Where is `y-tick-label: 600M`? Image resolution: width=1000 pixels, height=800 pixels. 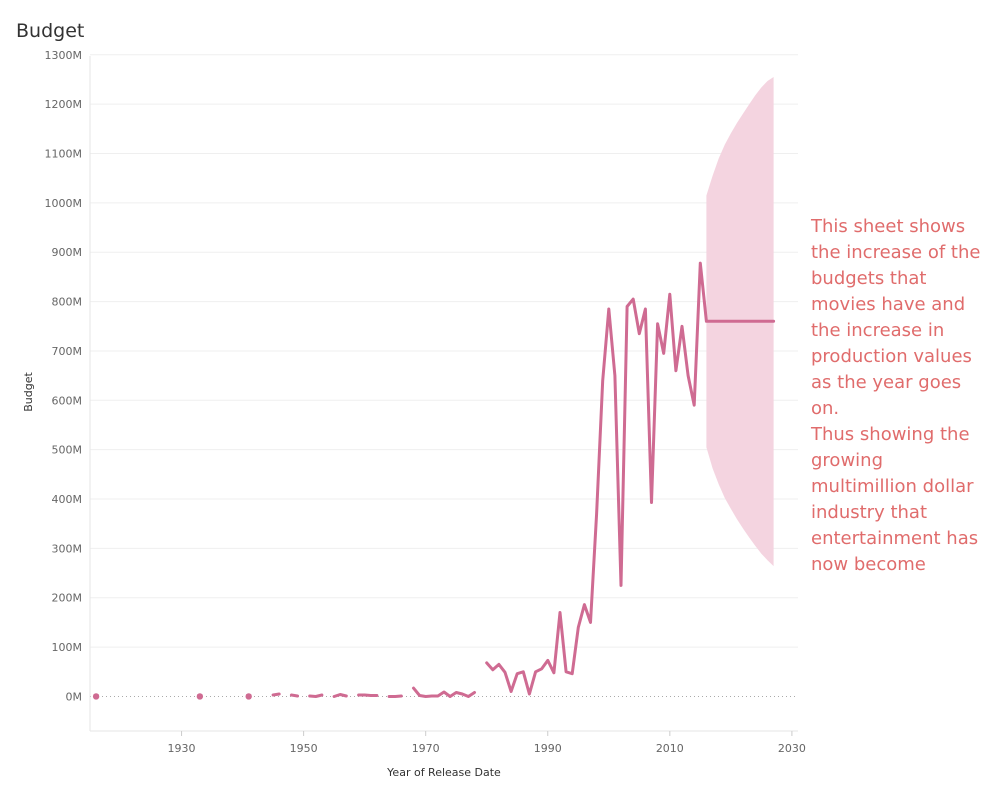
y-tick-label: 600M is located at coordinates (67, 400).